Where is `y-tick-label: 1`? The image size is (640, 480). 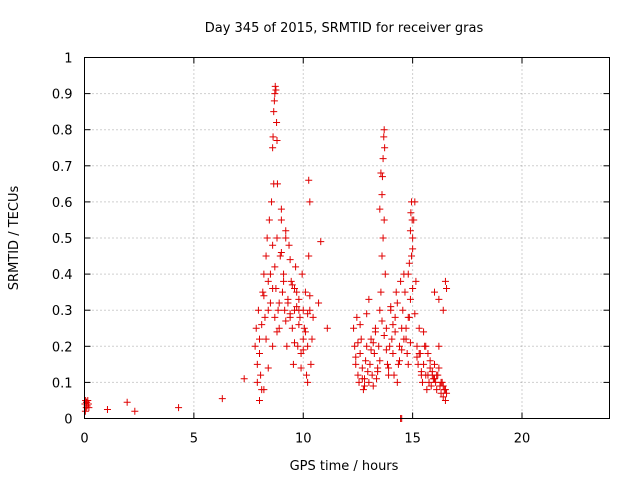
y-tick-label: 1 is located at coordinates (68, 59).